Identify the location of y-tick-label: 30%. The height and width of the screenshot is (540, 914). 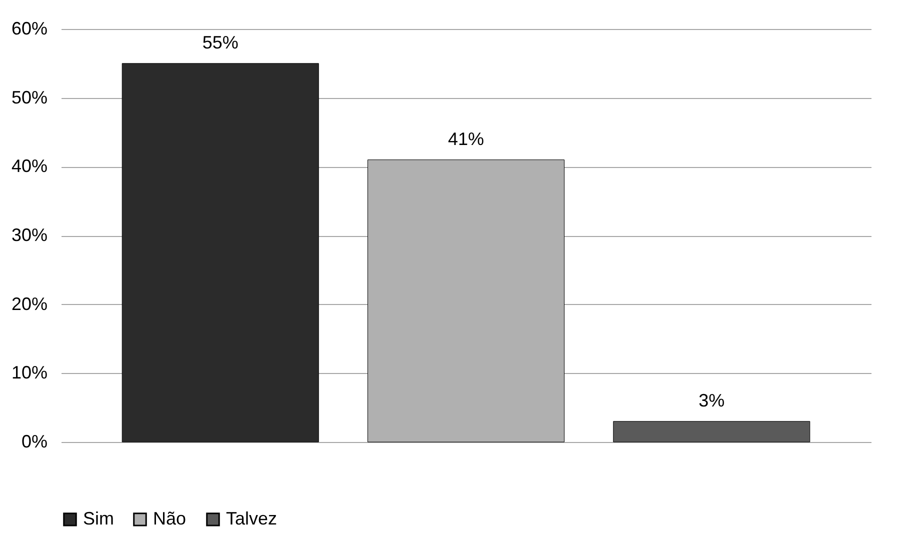
(29, 235).